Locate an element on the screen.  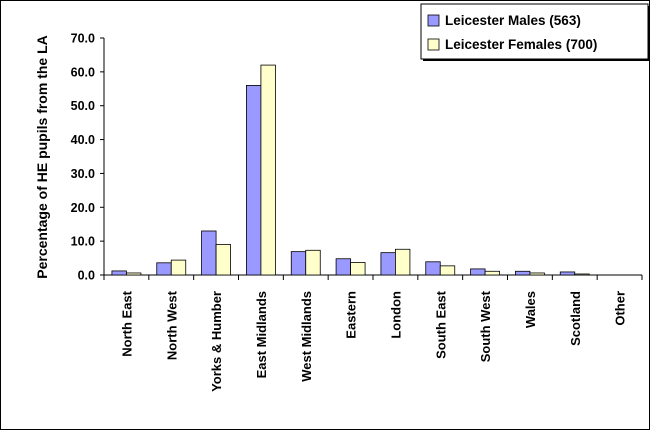
y-tick-label: 60.0 is located at coordinates (83, 72).